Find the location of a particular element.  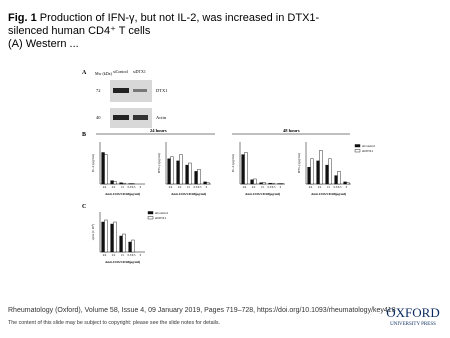

period-label: 48 hours is located at coordinates (291, 130).